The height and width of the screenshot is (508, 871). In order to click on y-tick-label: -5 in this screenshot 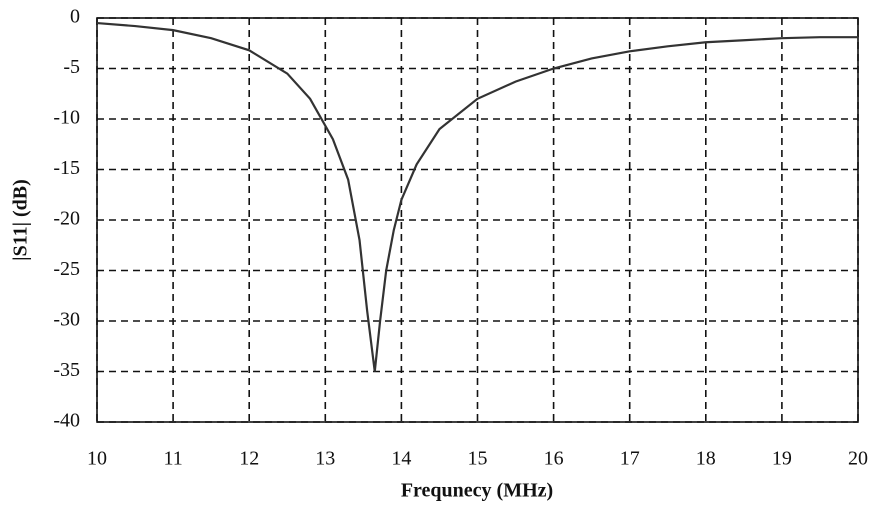, I will do `click(71, 67)`.